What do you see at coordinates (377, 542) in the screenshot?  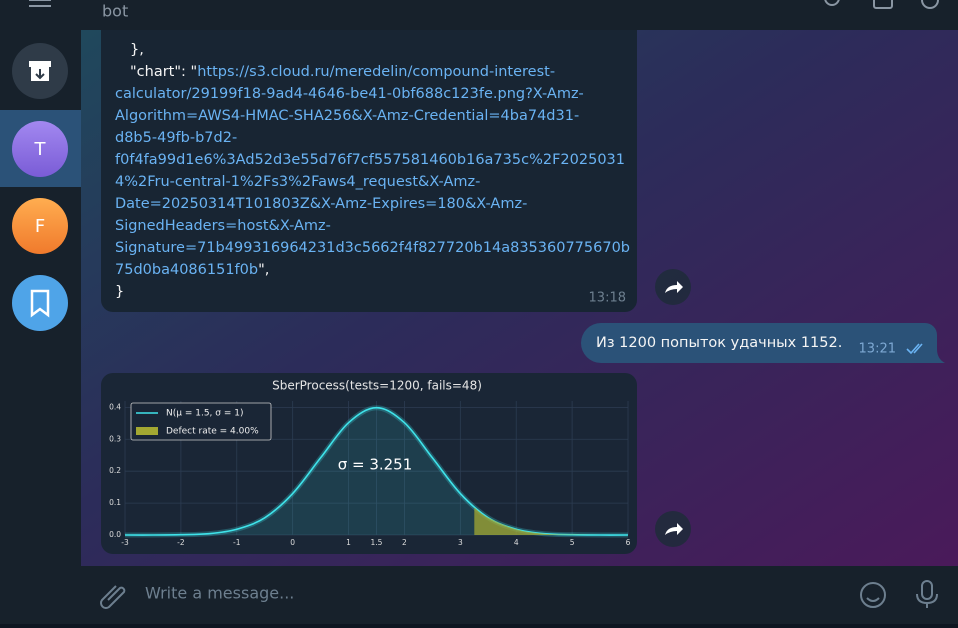 I see `x-tick-label: 1.5` at bounding box center [377, 542].